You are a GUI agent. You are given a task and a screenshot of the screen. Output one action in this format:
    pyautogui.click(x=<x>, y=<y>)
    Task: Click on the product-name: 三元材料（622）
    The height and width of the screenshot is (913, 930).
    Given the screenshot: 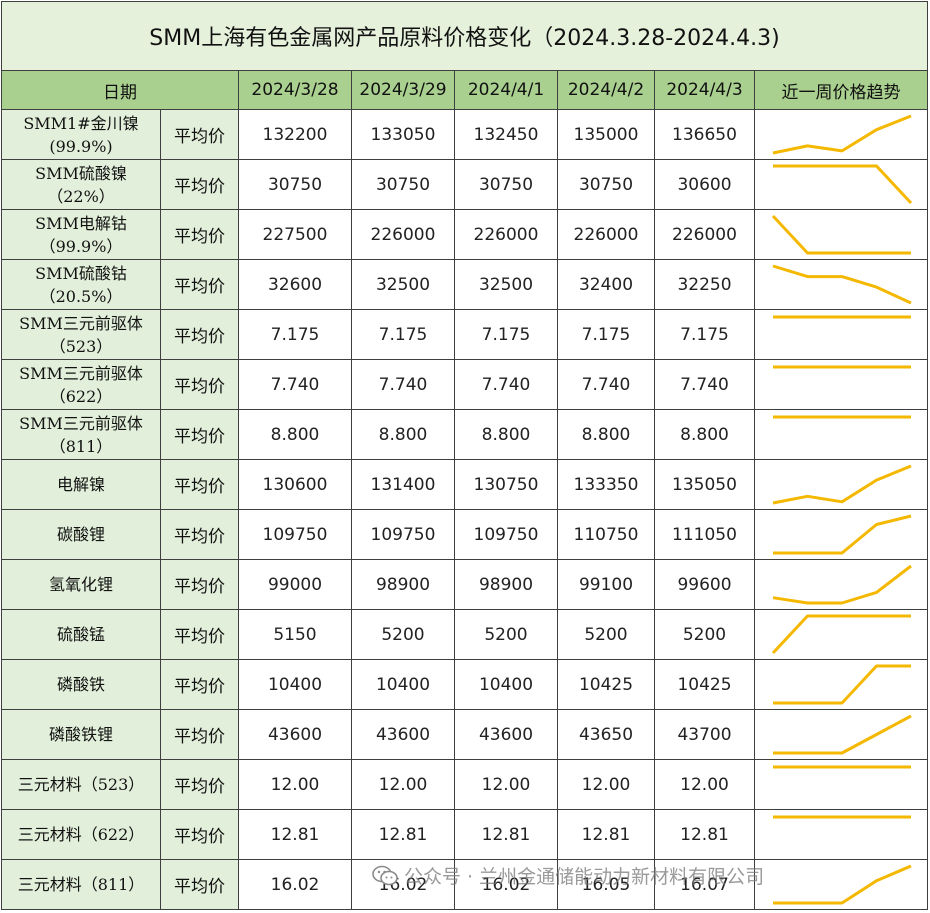 What is the action you would take?
    pyautogui.click(x=81, y=834)
    